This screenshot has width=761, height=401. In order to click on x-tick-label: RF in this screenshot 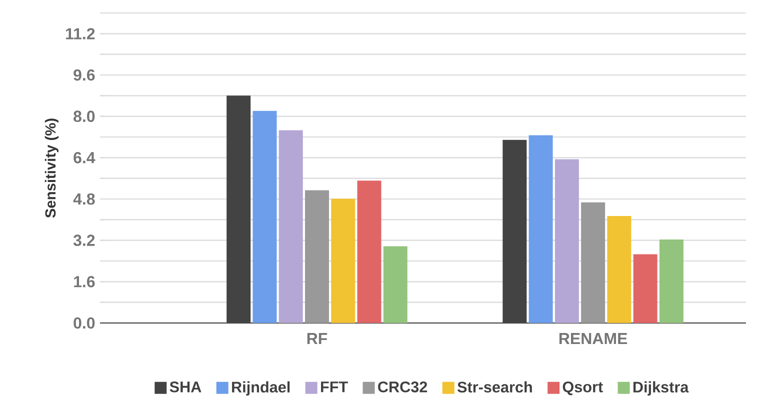, I will do `click(317, 338)`.